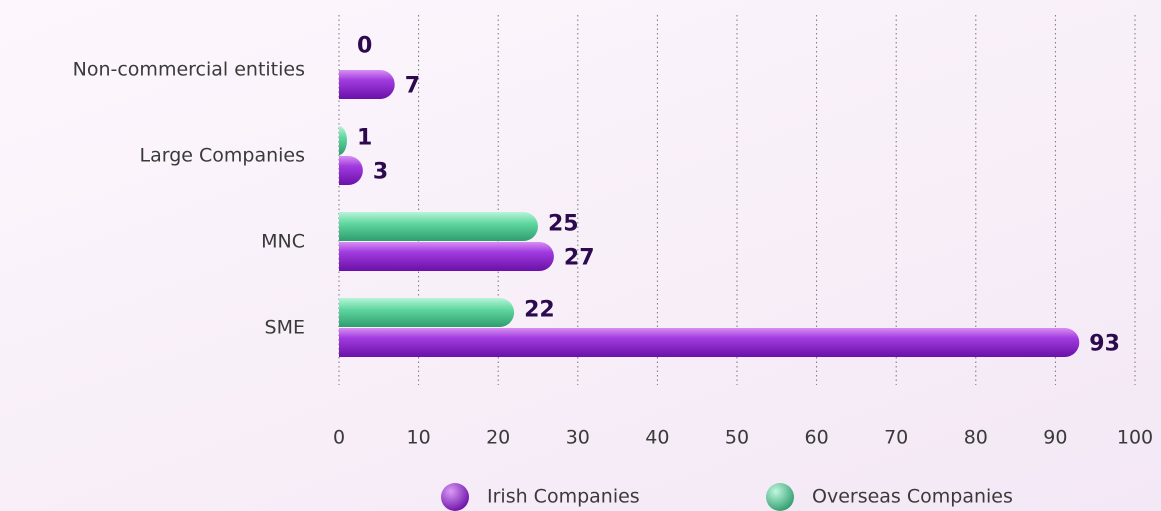 The width and height of the screenshot is (1161, 511). What do you see at coordinates (380, 172) in the screenshot?
I see `data-label: 3` at bounding box center [380, 172].